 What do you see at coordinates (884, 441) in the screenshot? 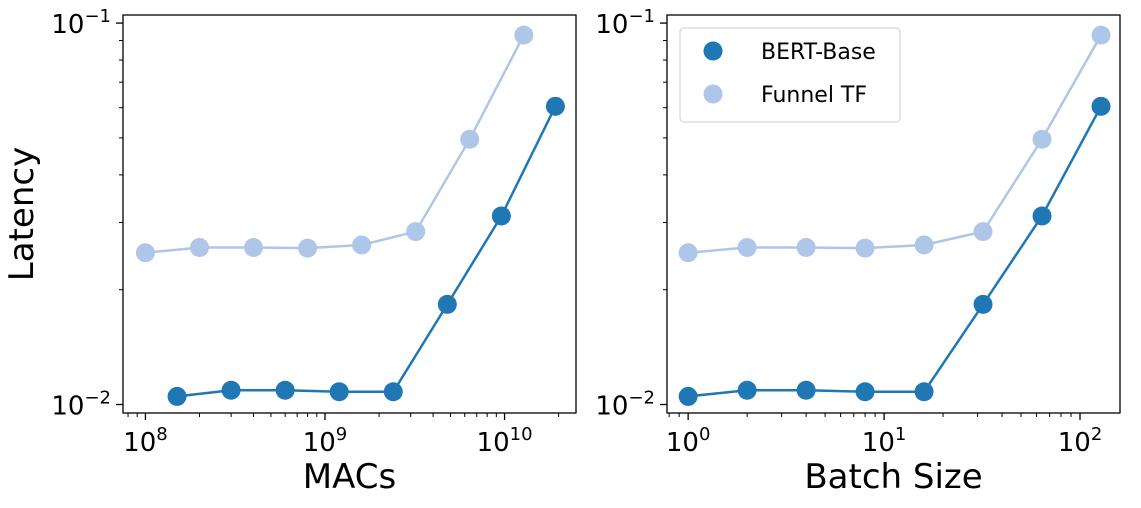
I see `x-tick-label: 101` at bounding box center [884, 441].